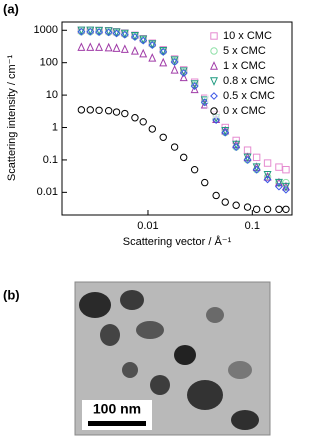  I want to click on y-tick-label: 10, so click(52, 95).